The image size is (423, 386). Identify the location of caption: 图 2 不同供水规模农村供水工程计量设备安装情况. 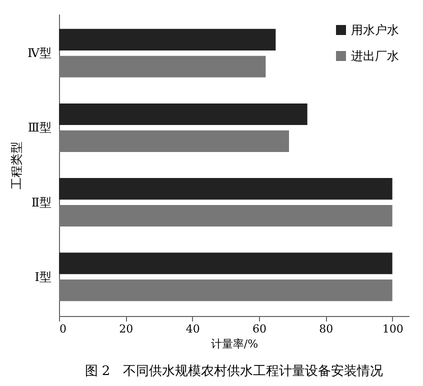
(234, 371).